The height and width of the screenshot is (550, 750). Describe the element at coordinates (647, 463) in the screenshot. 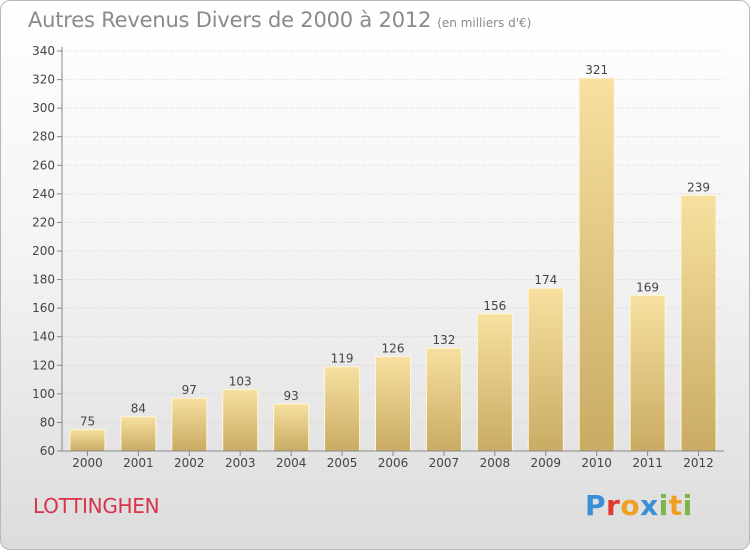

I see `x-tick-label: 2011` at that location.